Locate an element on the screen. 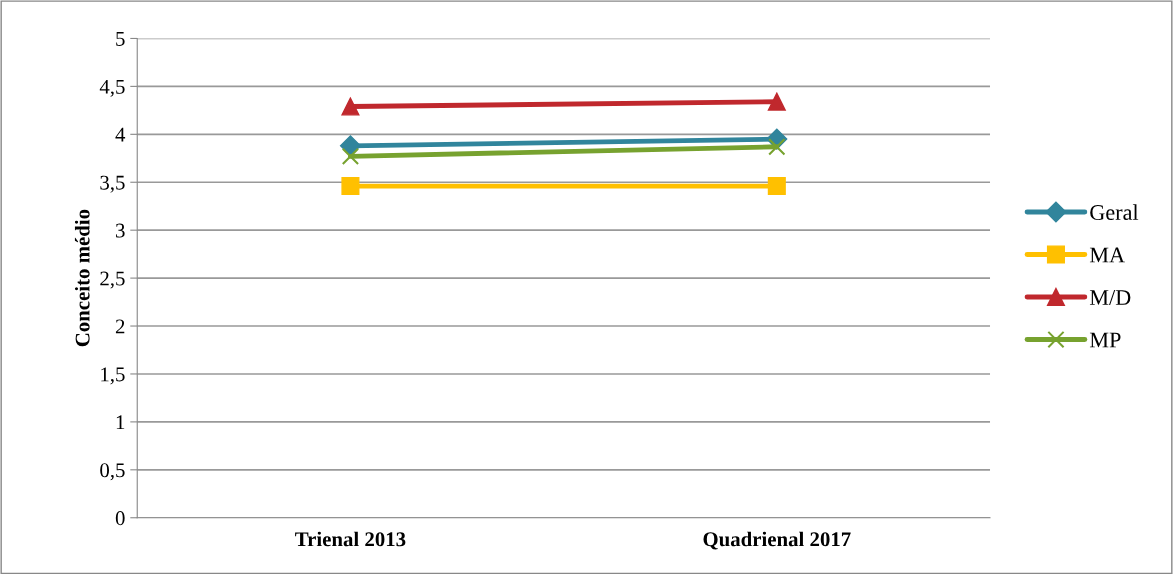  y-tick-label: 0,5 is located at coordinates (112, 472).